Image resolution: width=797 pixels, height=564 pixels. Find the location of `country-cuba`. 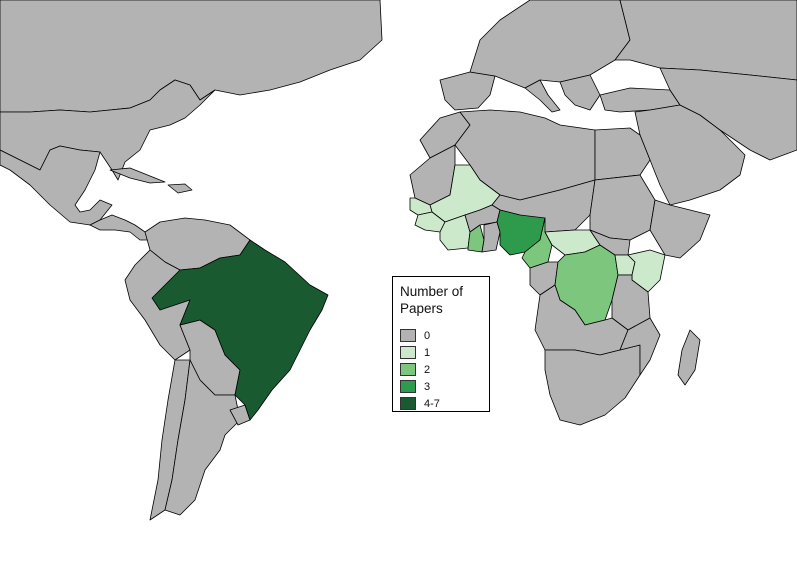

country-cuba is located at coordinates (137, 175).